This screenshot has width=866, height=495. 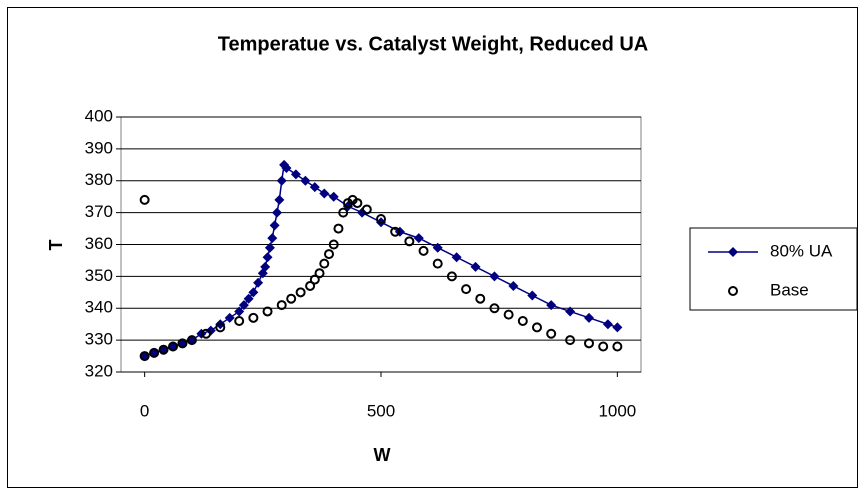 I want to click on y-tick-label: 350, so click(x=99, y=275).